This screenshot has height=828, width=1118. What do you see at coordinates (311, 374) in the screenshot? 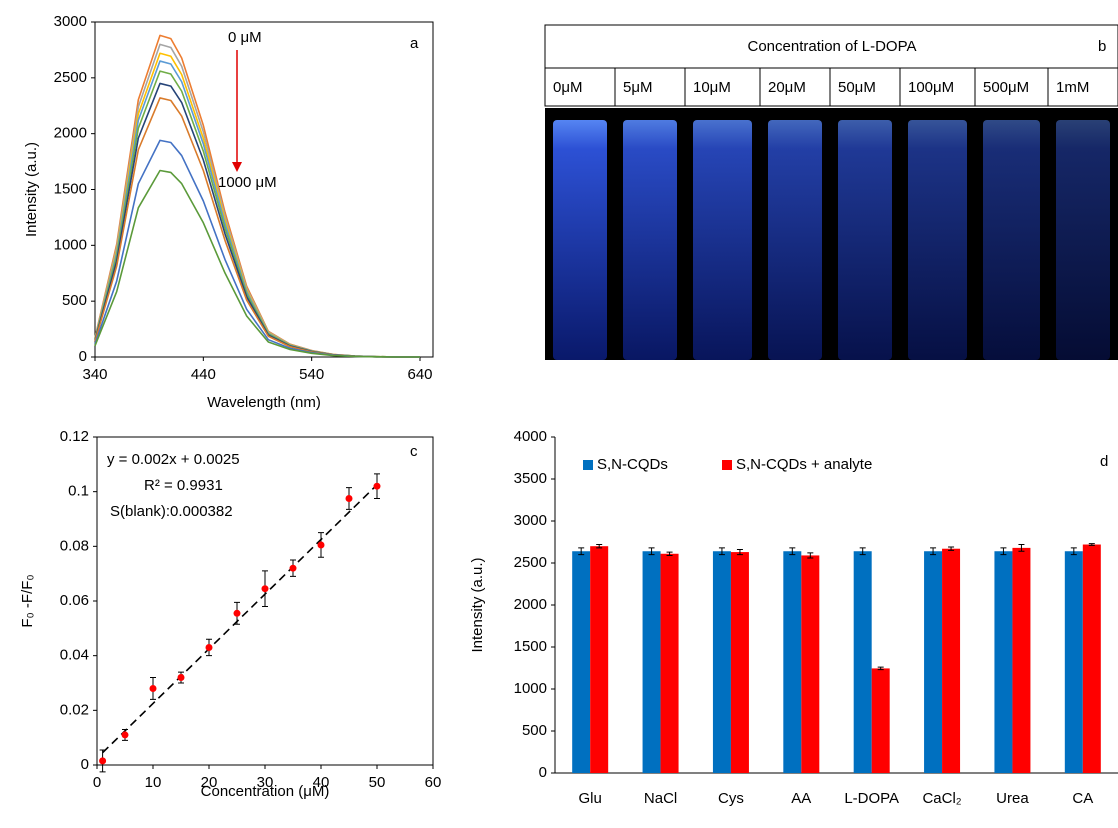
I see `x-tick-label: 540` at bounding box center [311, 374].